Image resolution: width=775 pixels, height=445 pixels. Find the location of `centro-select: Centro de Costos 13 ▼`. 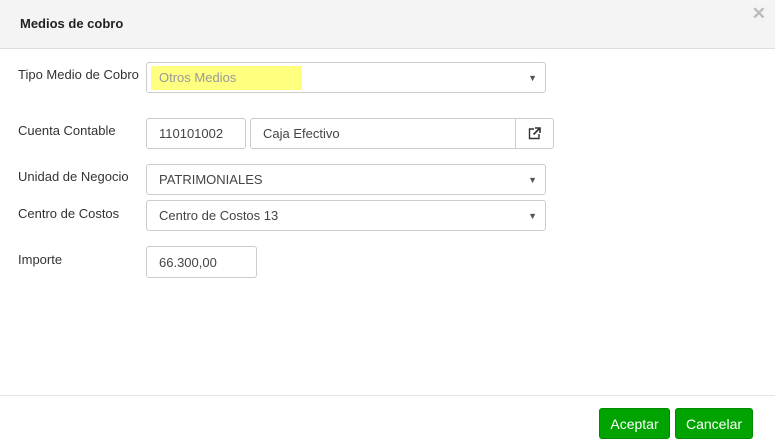

centro-select: Centro de Costos 13 ▼ is located at coordinates (346, 215).